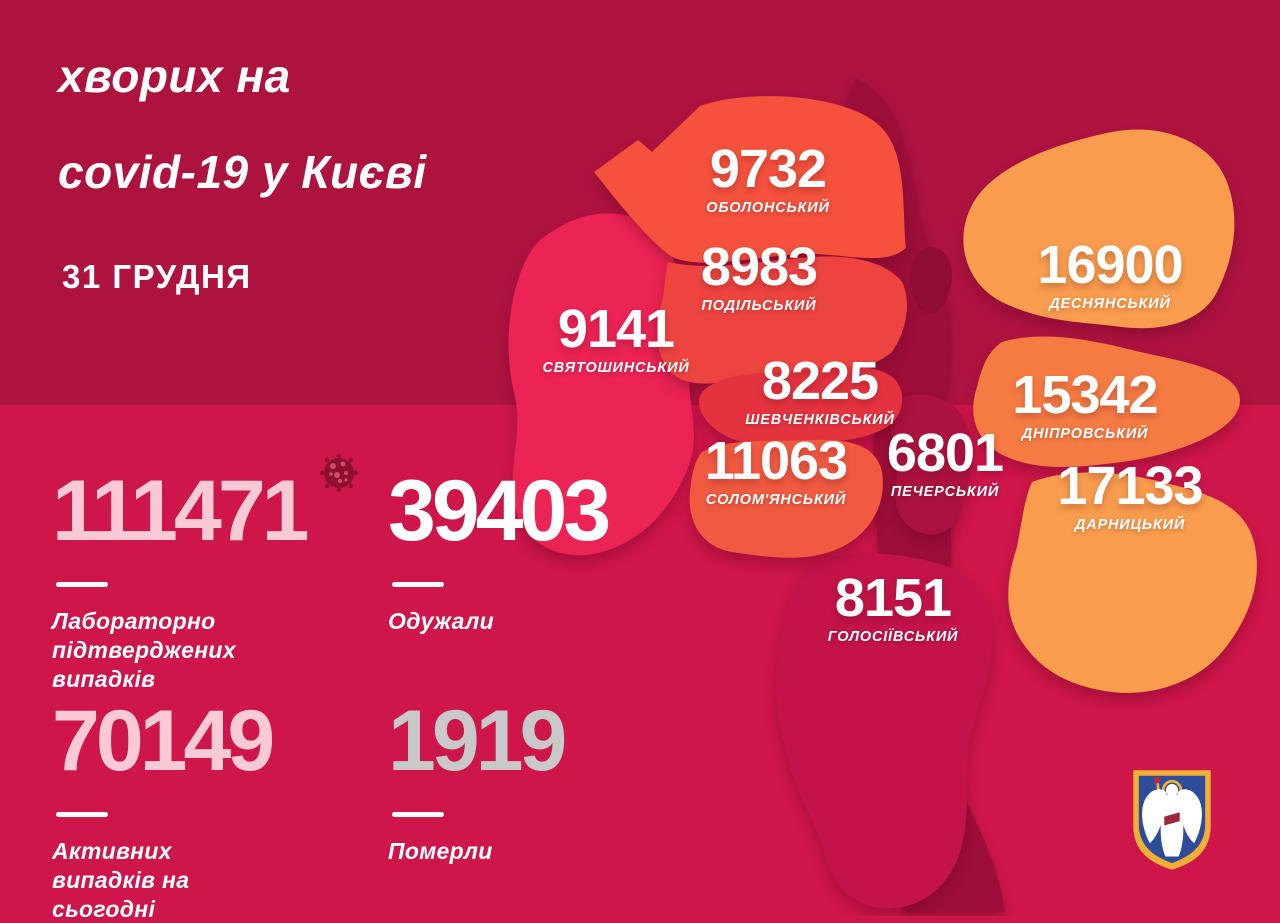  What do you see at coordinates (1085, 395) in the screenshot?
I see `district-value: 15342` at bounding box center [1085, 395].